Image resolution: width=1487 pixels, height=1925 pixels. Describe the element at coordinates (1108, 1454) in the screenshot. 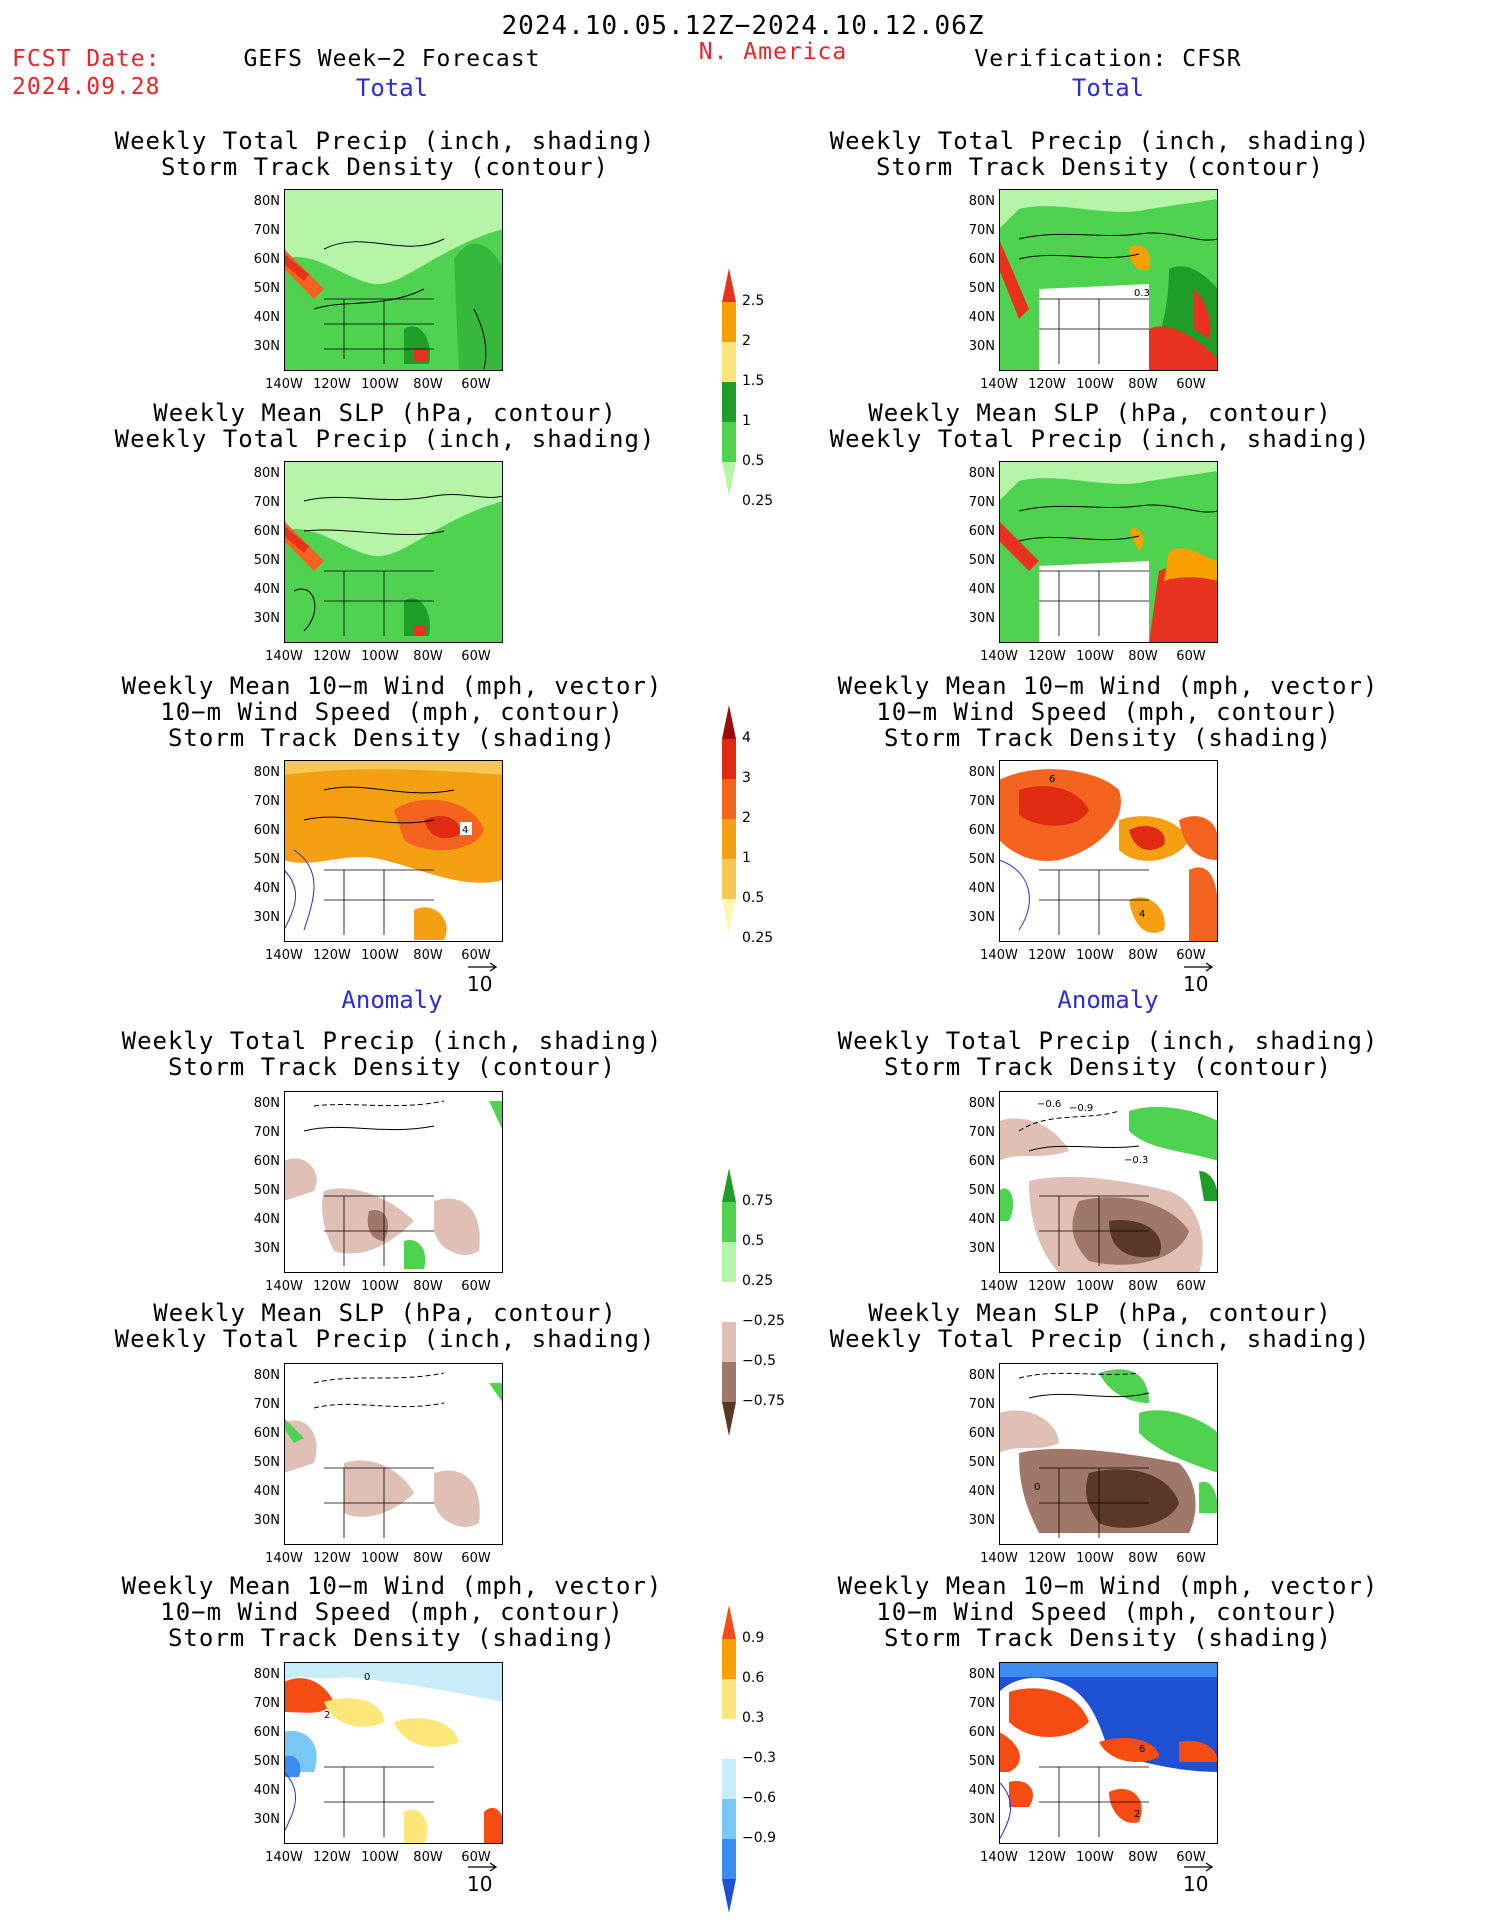

I see `map-ver-anom-slp-precip: 0` at that location.